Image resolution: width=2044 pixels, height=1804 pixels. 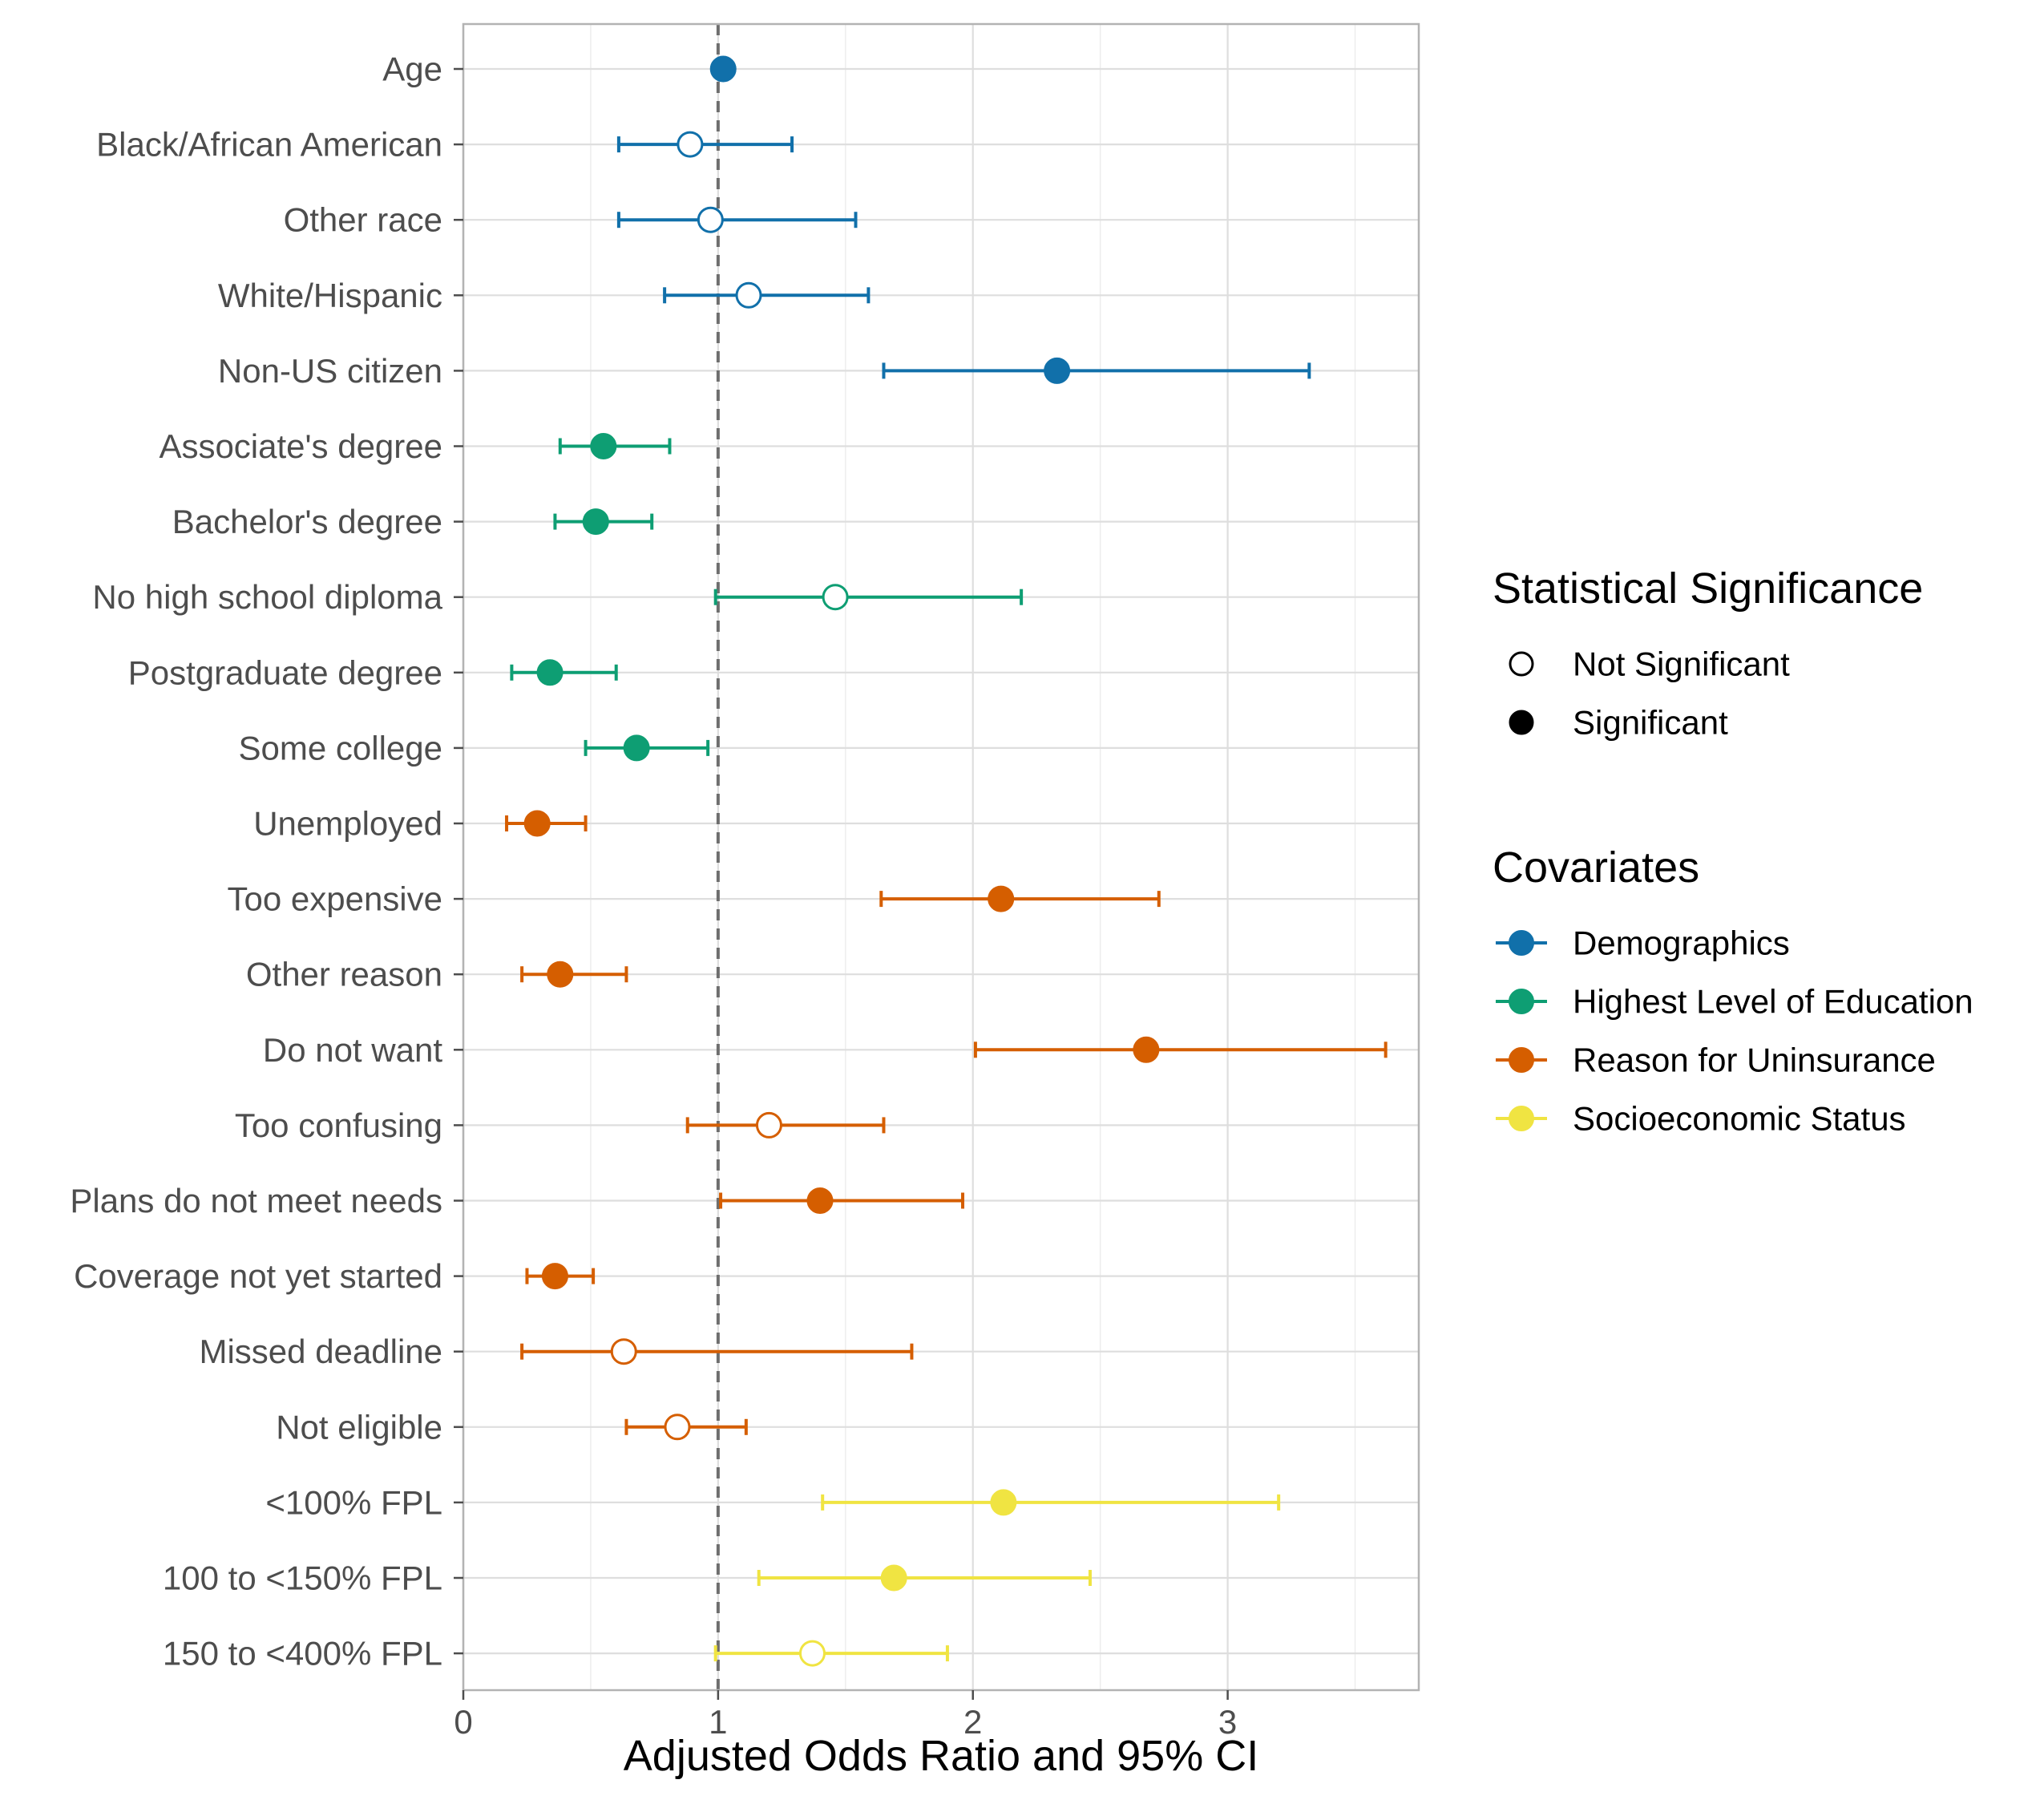 What do you see at coordinates (550, 673) in the screenshot?
I see `point-postgraduate-degree` at bounding box center [550, 673].